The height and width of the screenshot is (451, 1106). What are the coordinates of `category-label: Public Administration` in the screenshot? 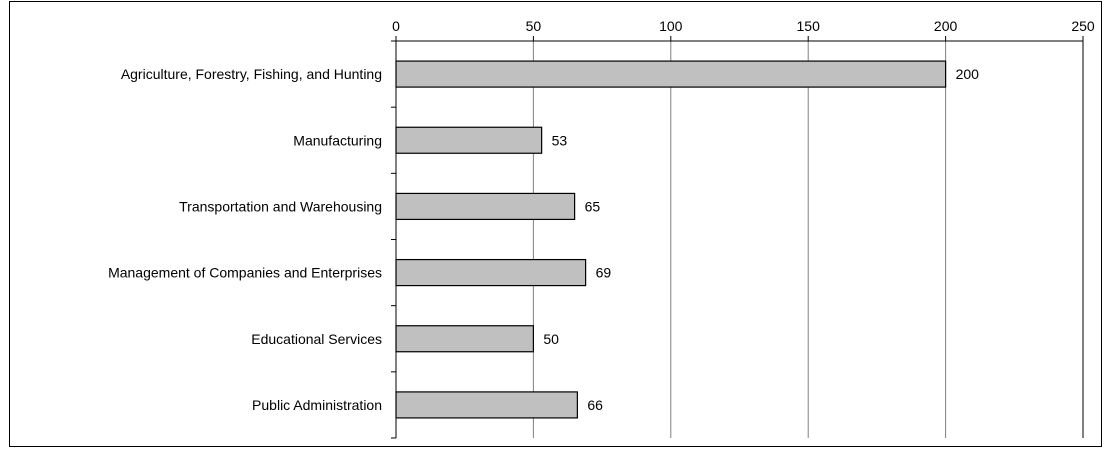 It's located at (317, 405).